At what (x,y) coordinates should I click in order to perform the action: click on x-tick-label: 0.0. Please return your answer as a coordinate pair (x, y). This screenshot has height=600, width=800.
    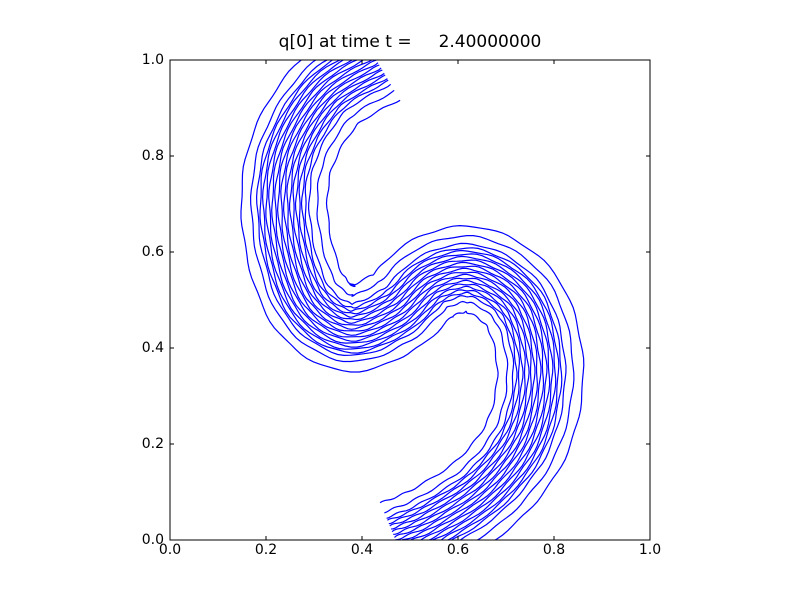
    Looking at the image, I should click on (170, 550).